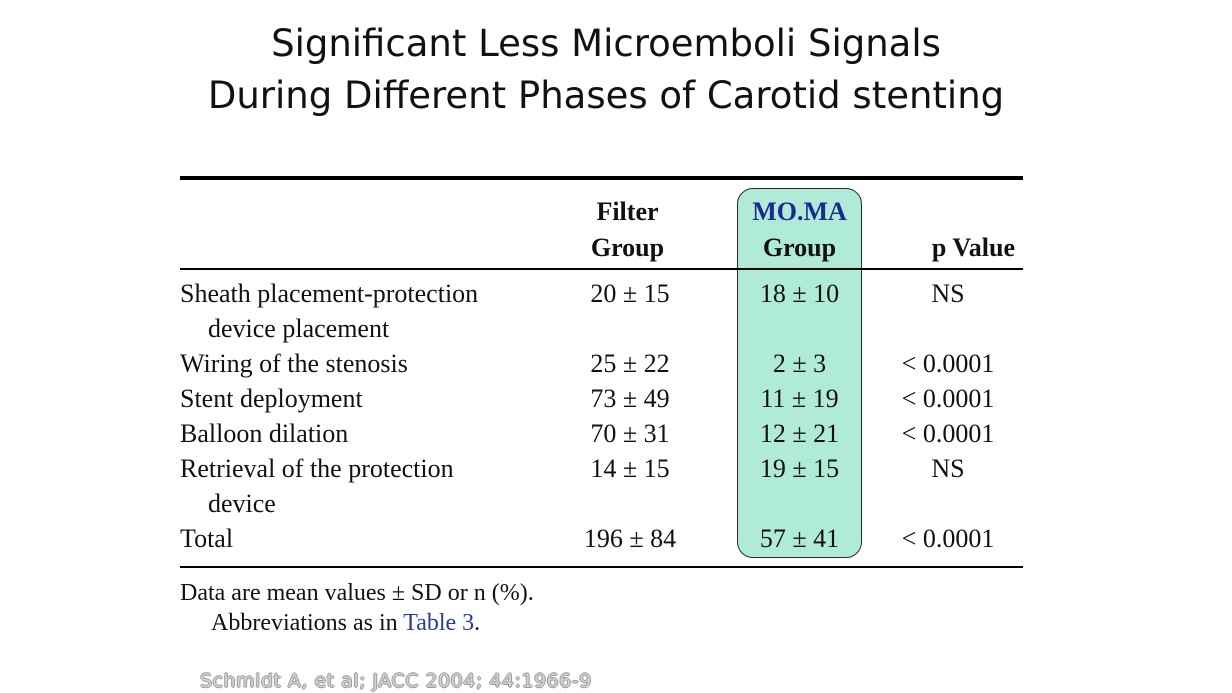 This screenshot has height=693, width=1232. I want to click on row-label-line-2: device, so click(242, 503).